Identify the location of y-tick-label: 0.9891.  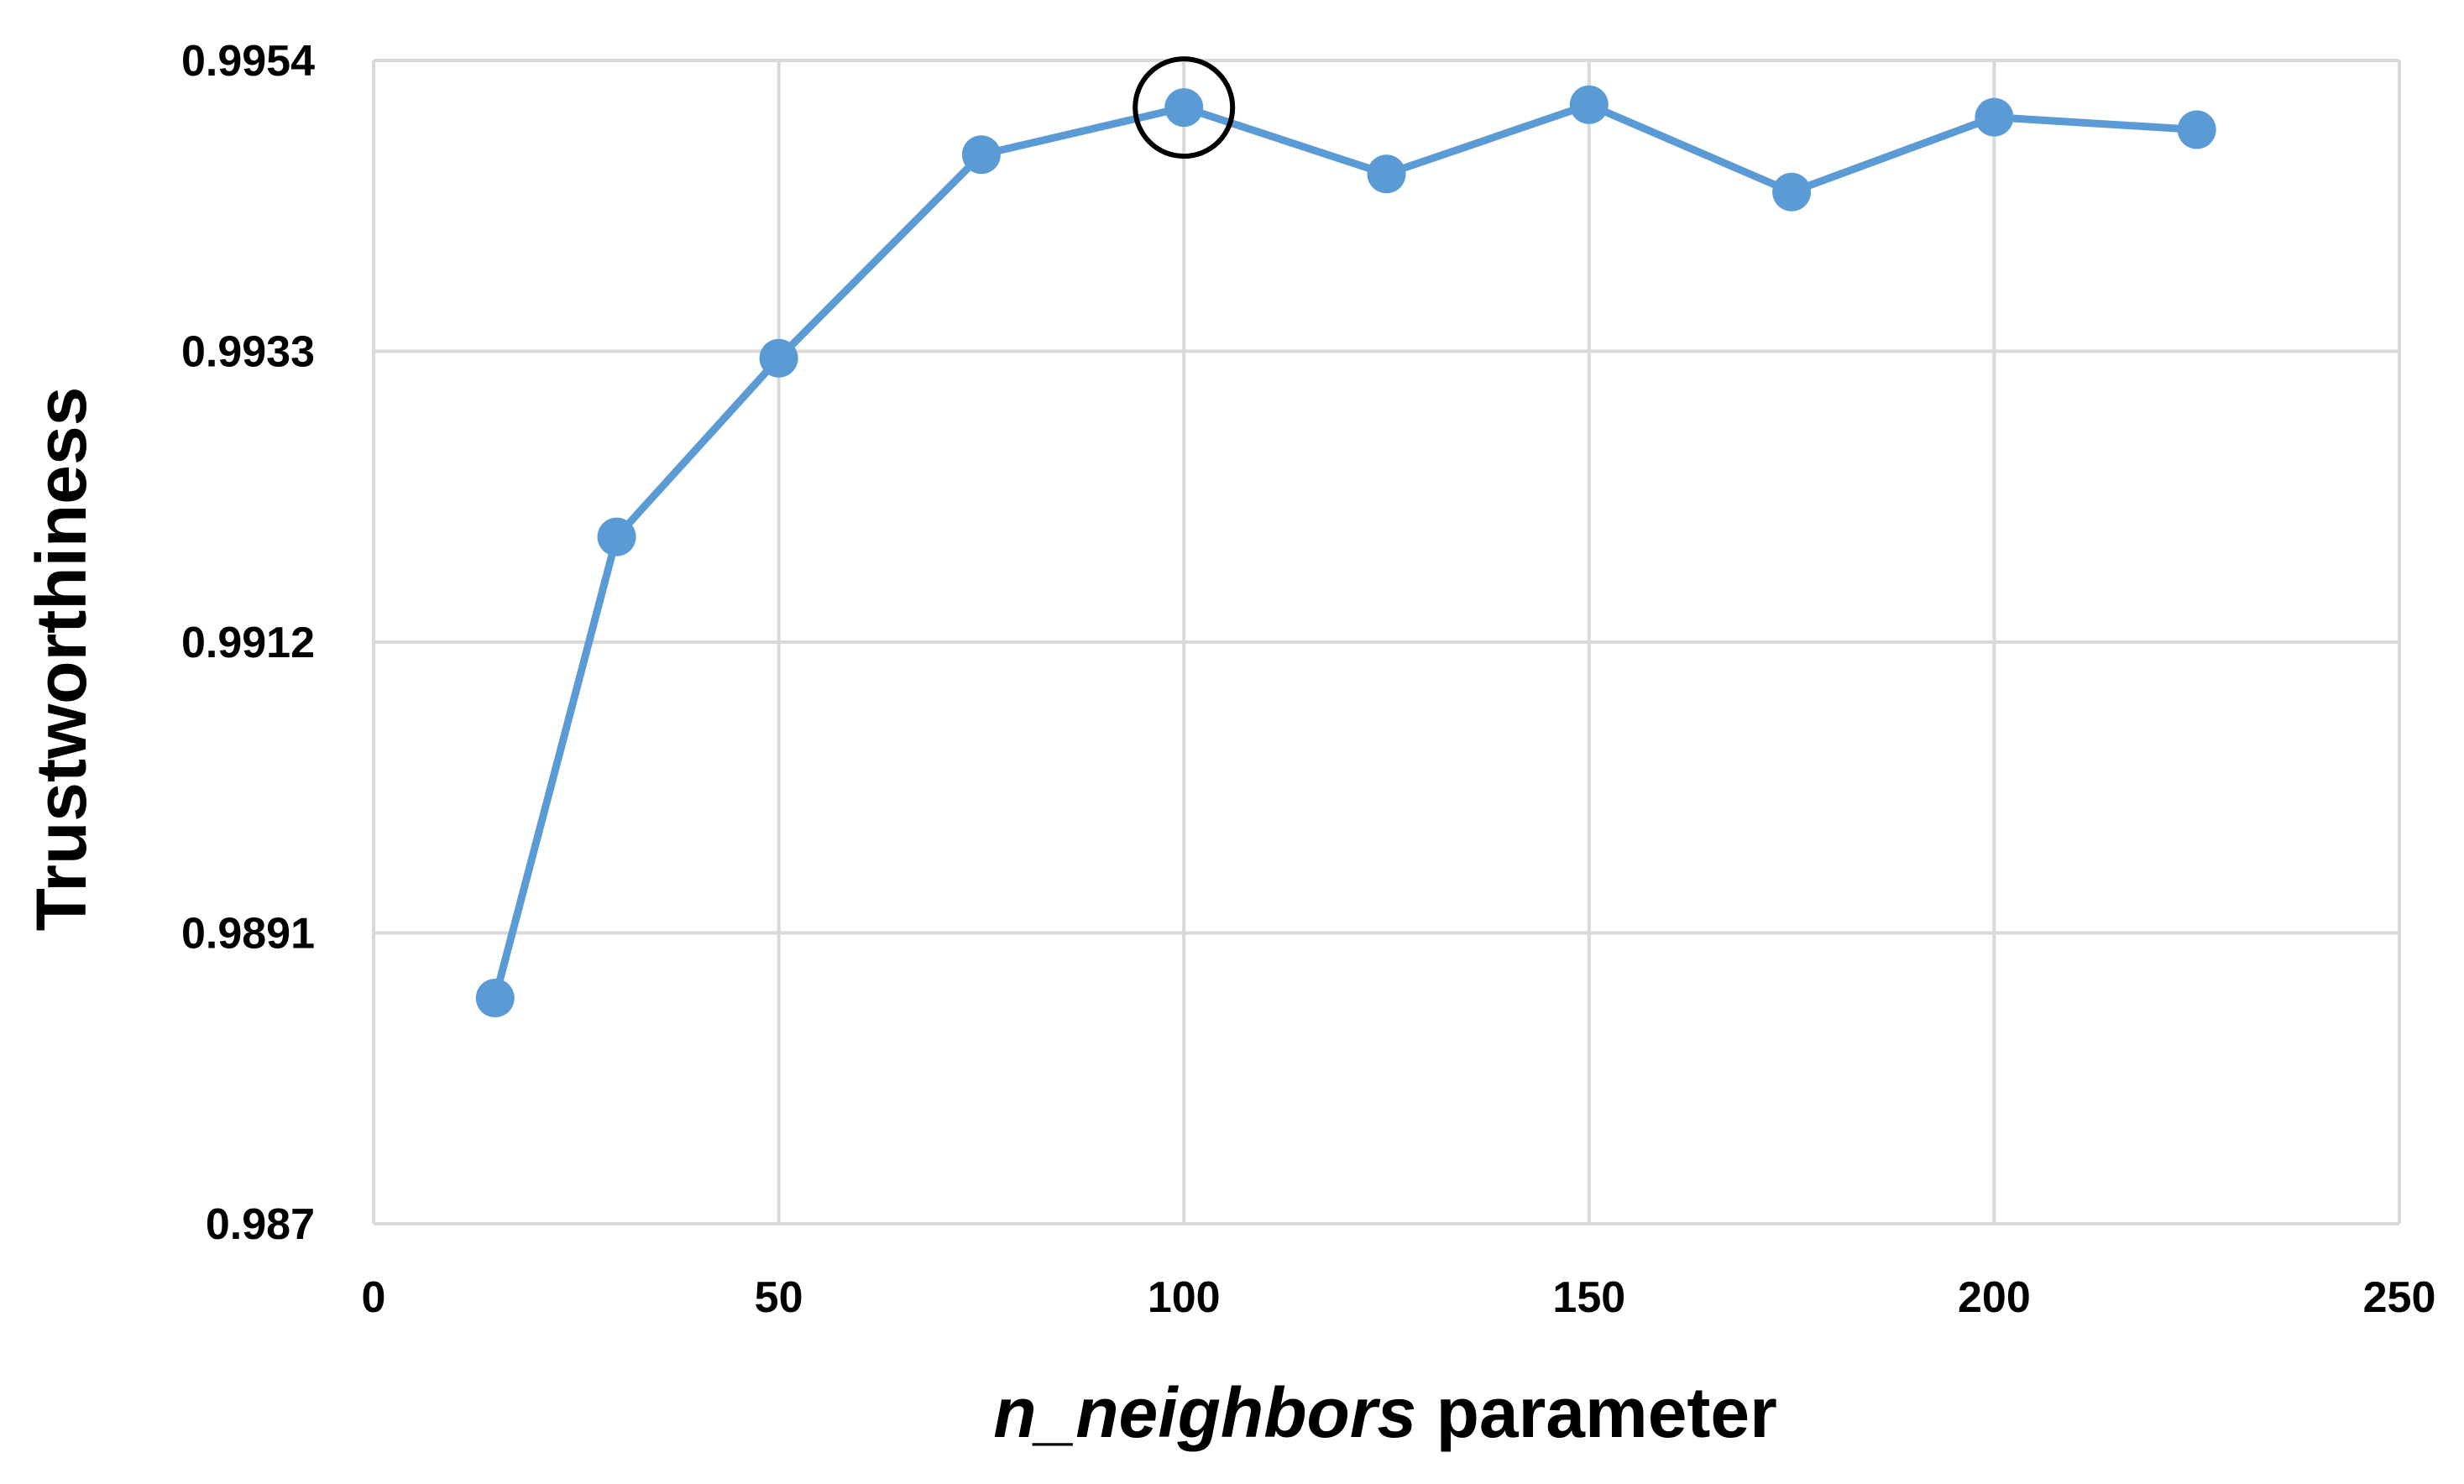
(248, 934).